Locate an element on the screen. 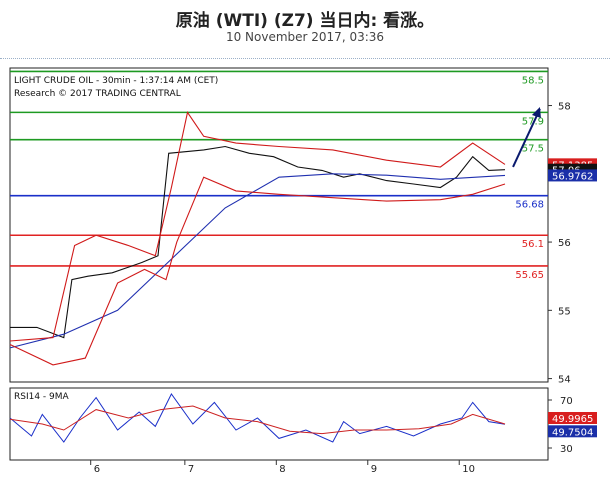 This screenshot has height=486, width=610. price-tick-label: 58 is located at coordinates (564, 107).